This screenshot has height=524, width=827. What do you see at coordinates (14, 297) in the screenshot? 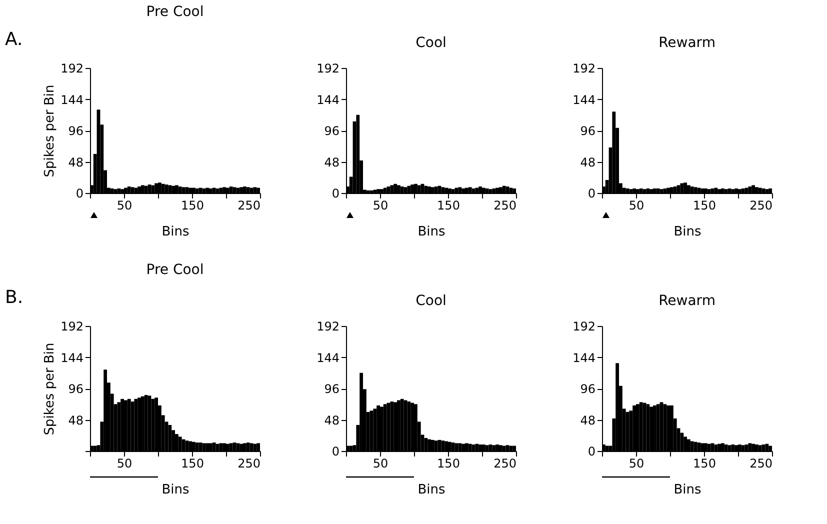
I see `text: B.` at bounding box center [14, 297].